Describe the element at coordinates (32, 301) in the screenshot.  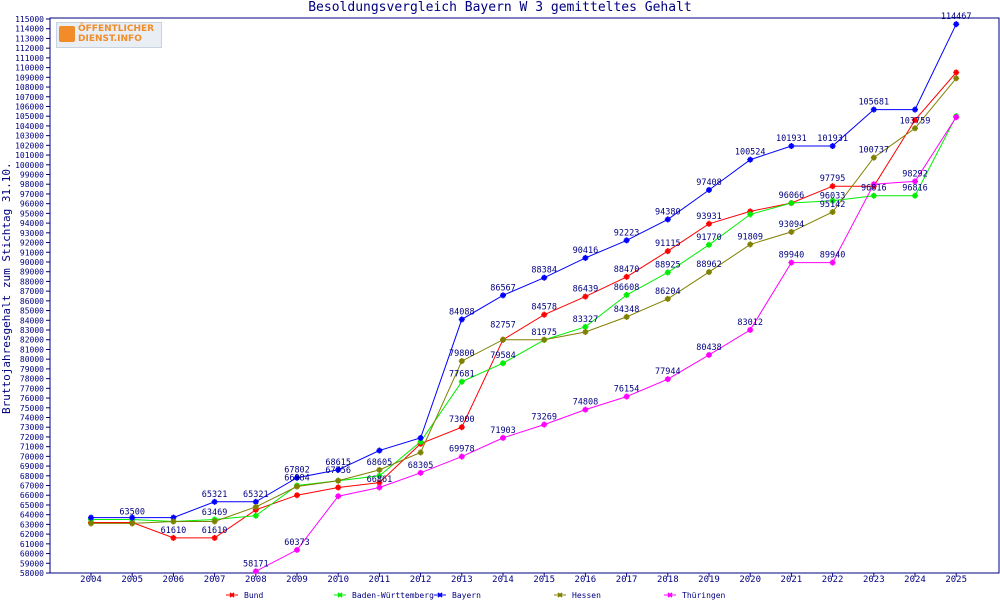
I see `y-tick-label: 86000` at that location.